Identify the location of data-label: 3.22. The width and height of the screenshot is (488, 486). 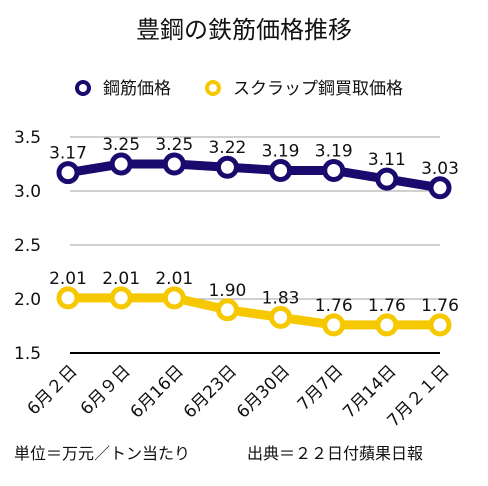
(227, 148).